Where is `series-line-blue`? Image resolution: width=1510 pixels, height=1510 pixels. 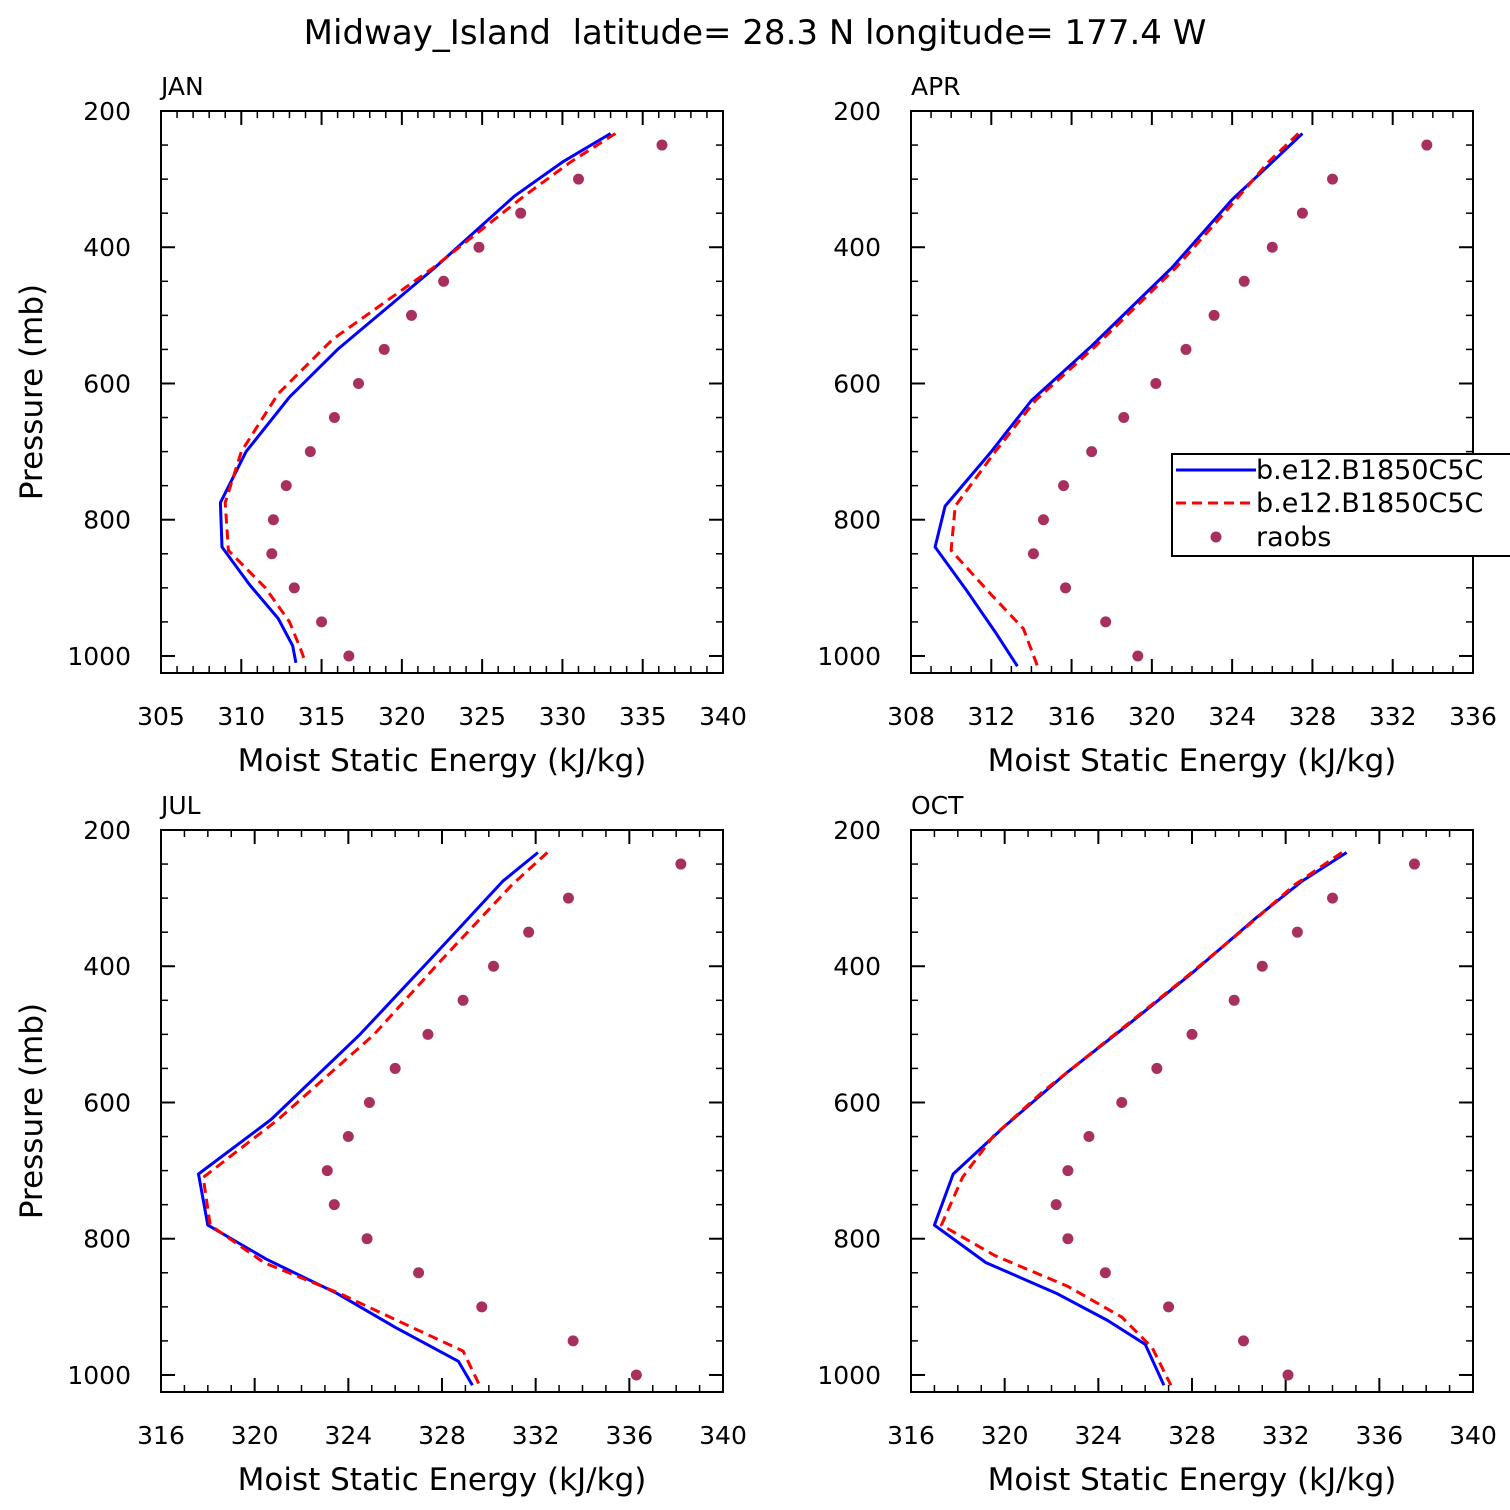 series-line-blue is located at coordinates (1140, 1118).